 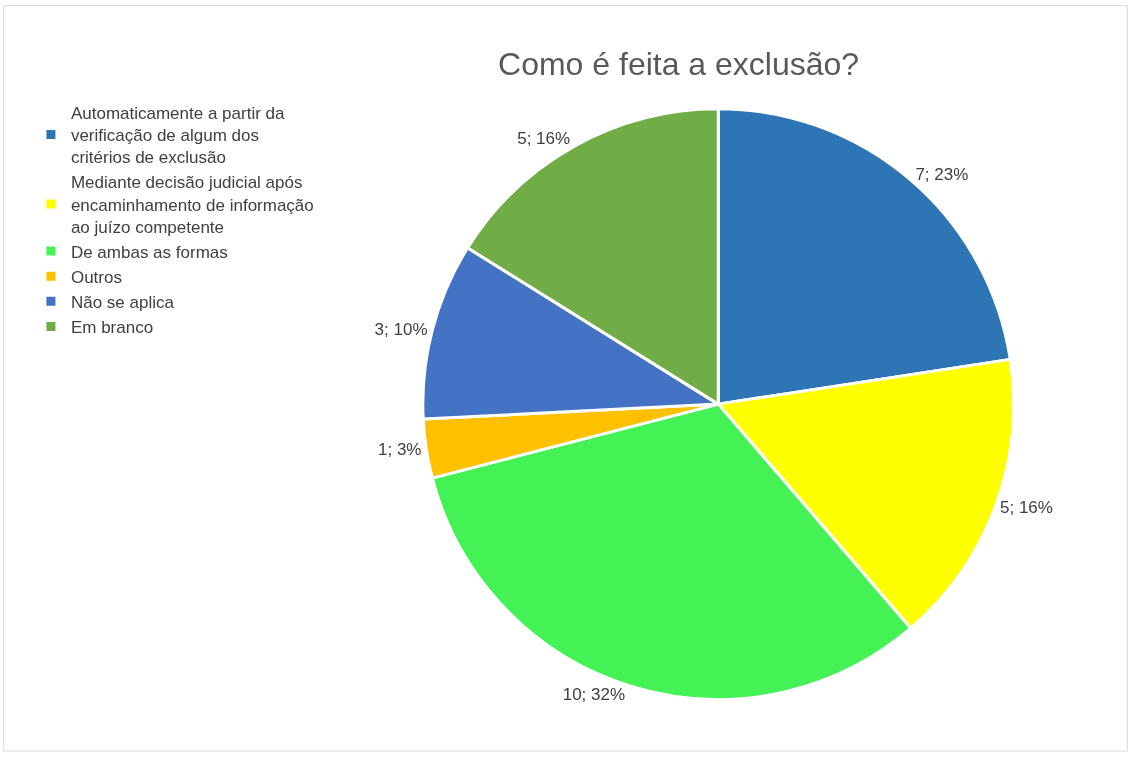 What do you see at coordinates (96, 277) in the screenshot?
I see `legend-label: Outros` at bounding box center [96, 277].